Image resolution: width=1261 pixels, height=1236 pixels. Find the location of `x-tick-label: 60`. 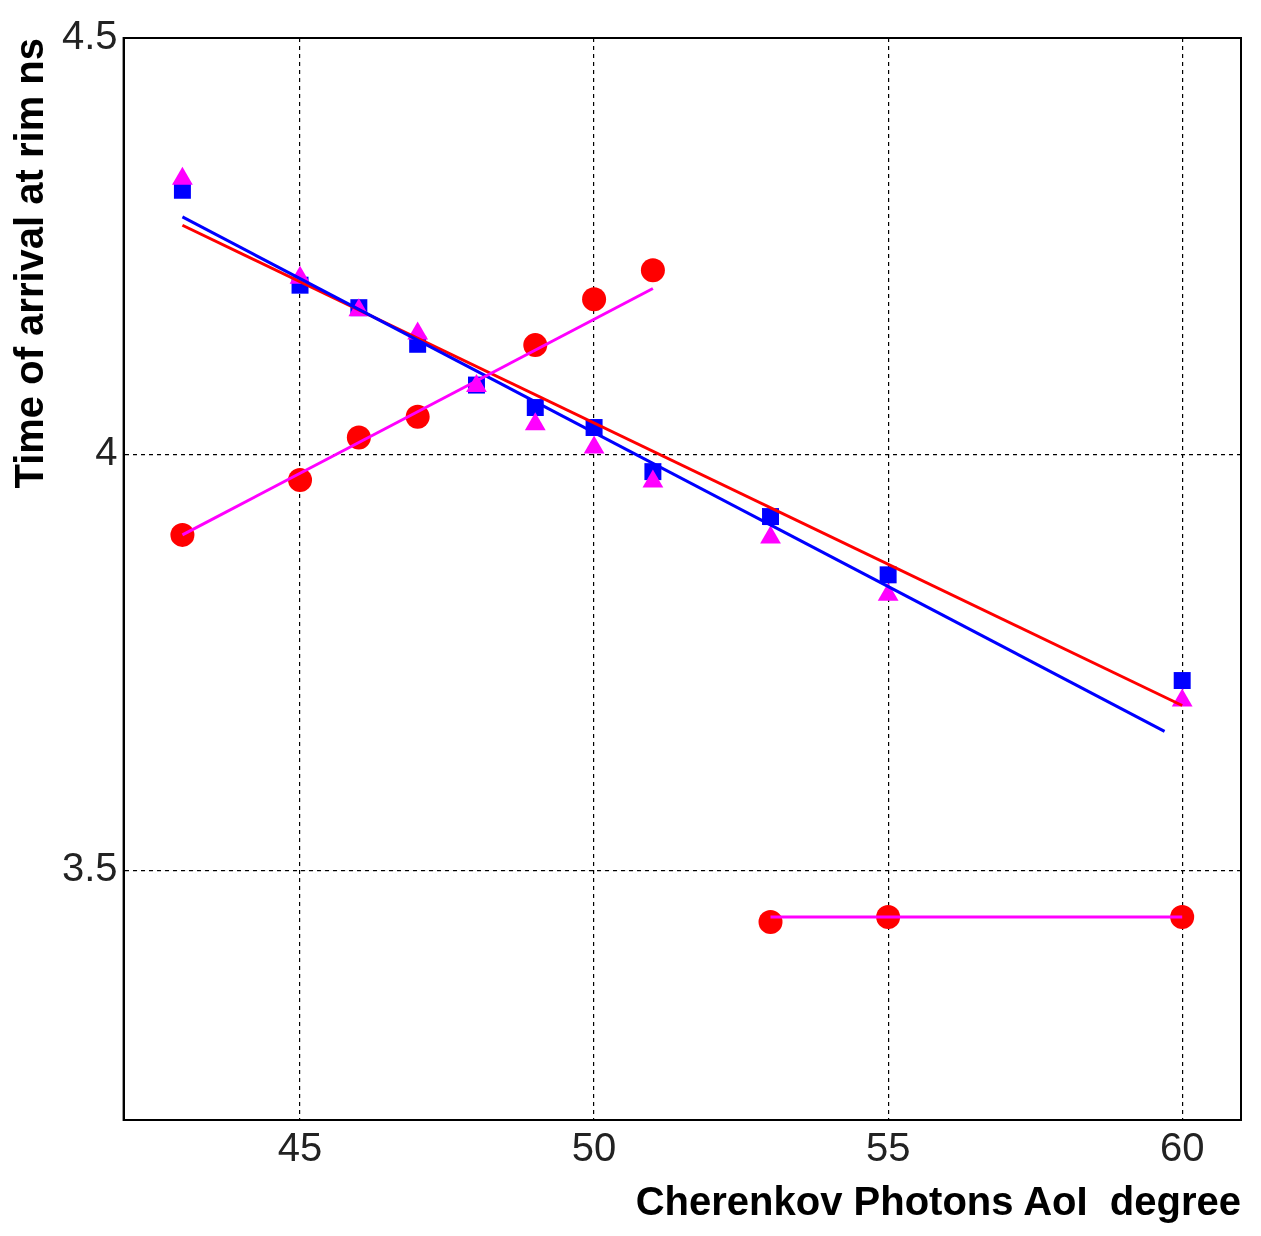

x-tick-label: 60 is located at coordinates (1182, 1147).